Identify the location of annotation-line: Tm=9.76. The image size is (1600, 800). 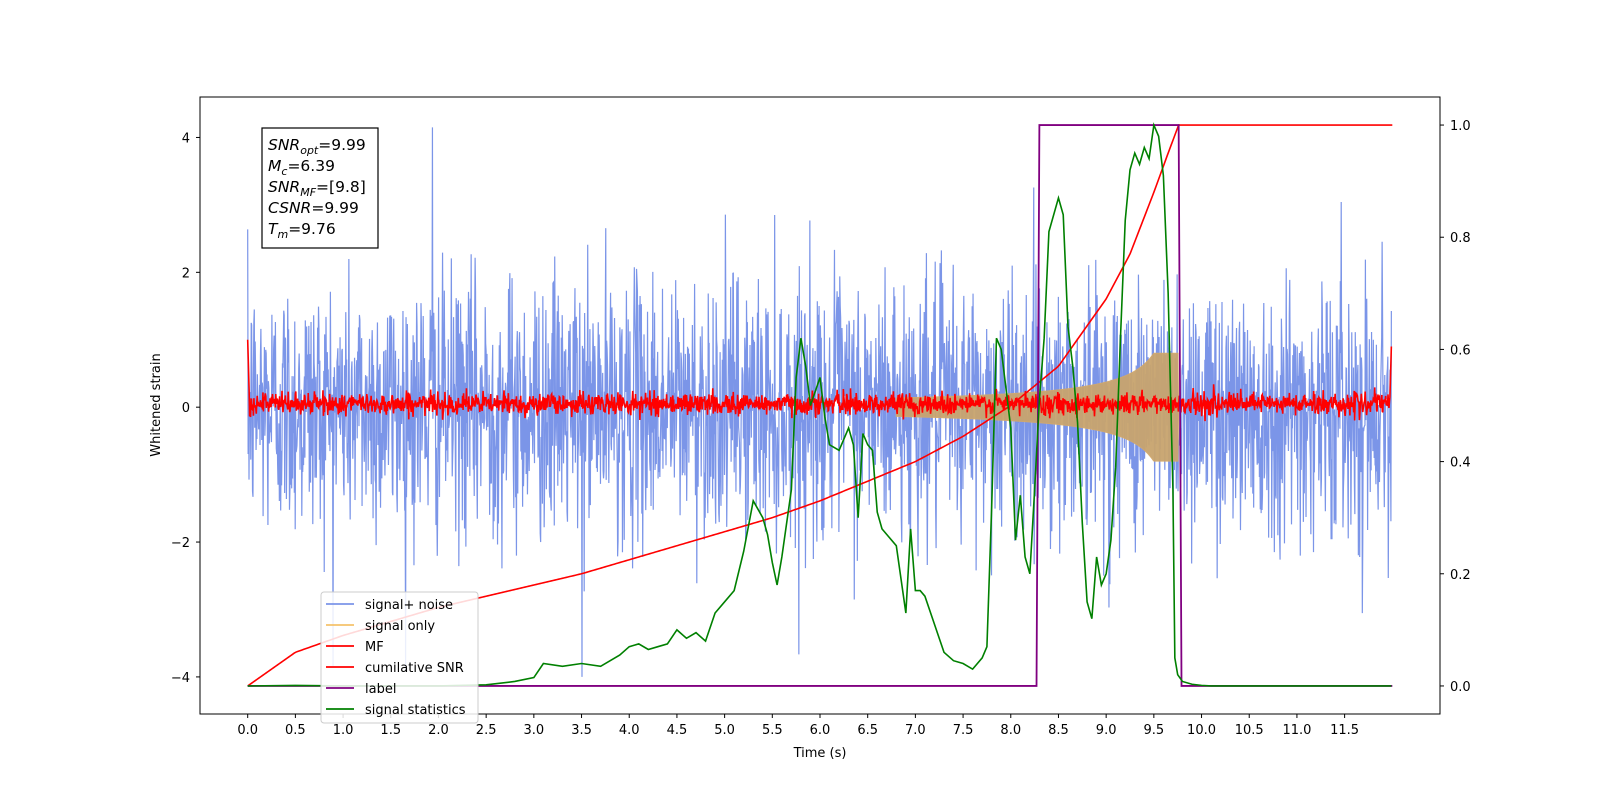
(302, 230).